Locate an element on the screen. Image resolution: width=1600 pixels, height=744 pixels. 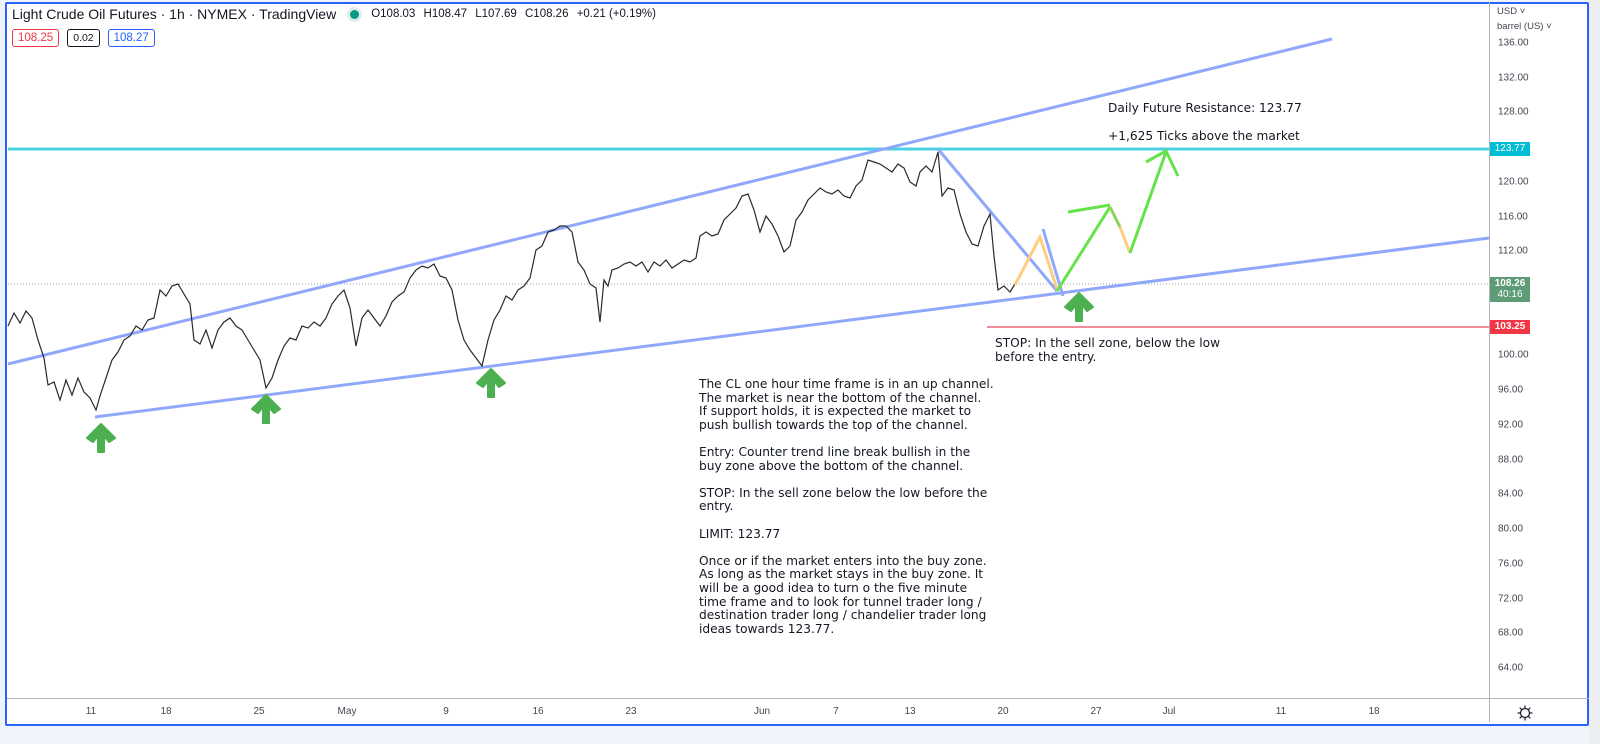
price-tick: 64.00 is located at coordinates (1511, 668).